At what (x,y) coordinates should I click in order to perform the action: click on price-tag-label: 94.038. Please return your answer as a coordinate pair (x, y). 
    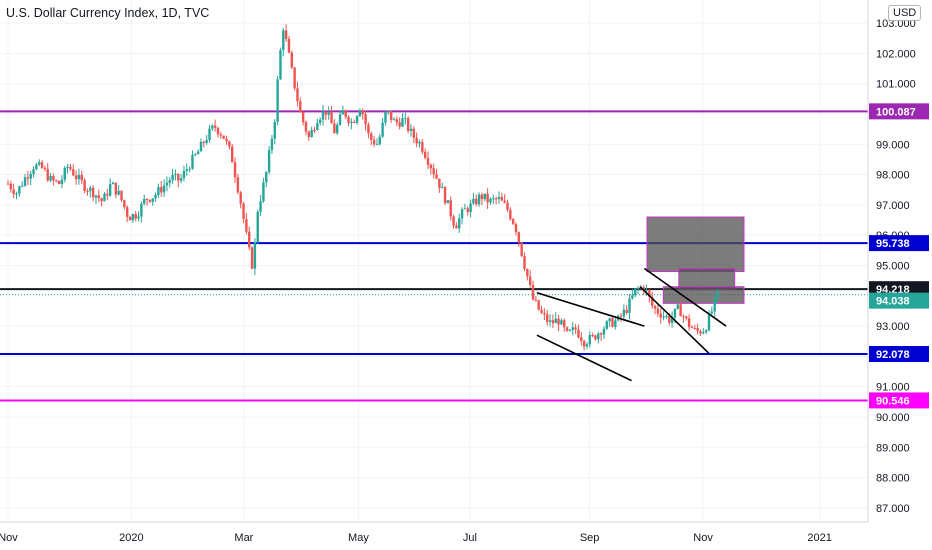
    Looking at the image, I should click on (893, 302).